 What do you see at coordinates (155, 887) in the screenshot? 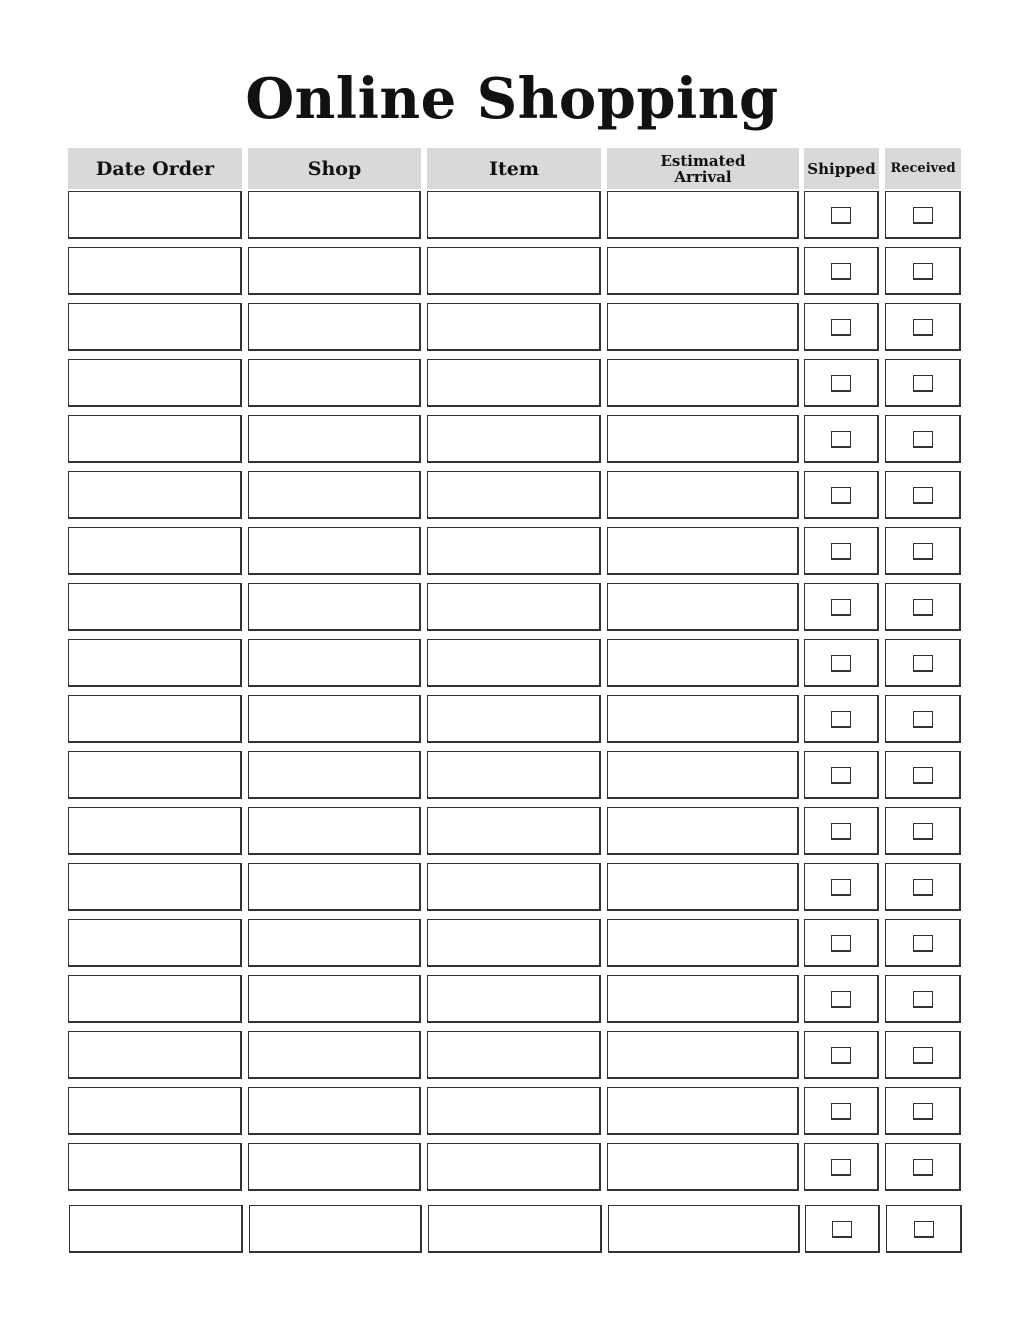
I see `row-13-date-order-field` at bounding box center [155, 887].